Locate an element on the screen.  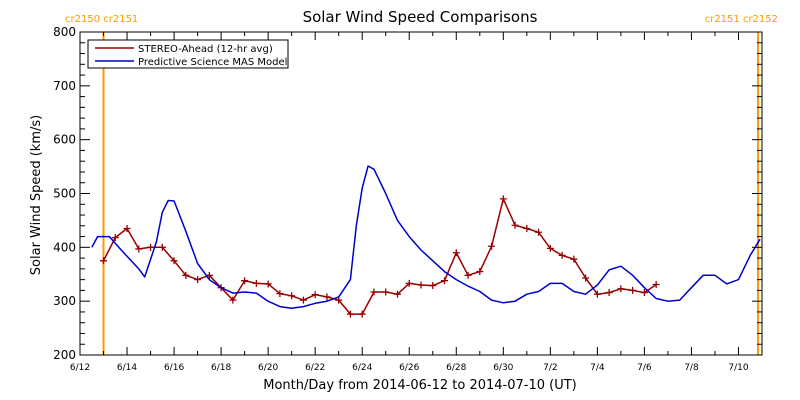
legend-box is located at coordinates (188, 54).